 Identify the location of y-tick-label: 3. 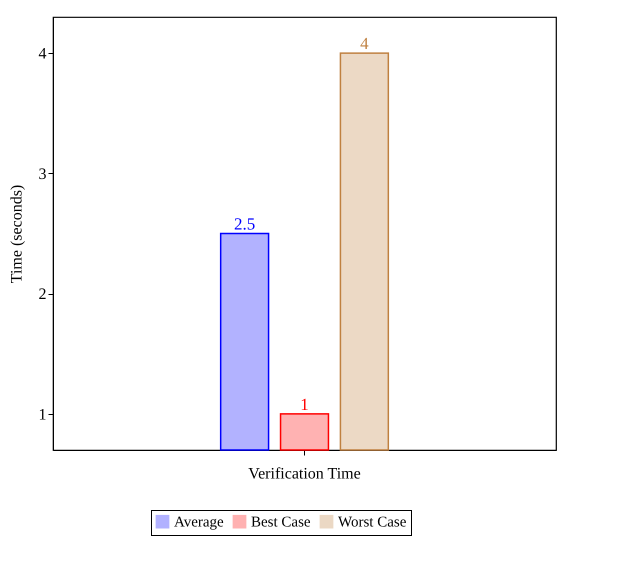
(42, 174).